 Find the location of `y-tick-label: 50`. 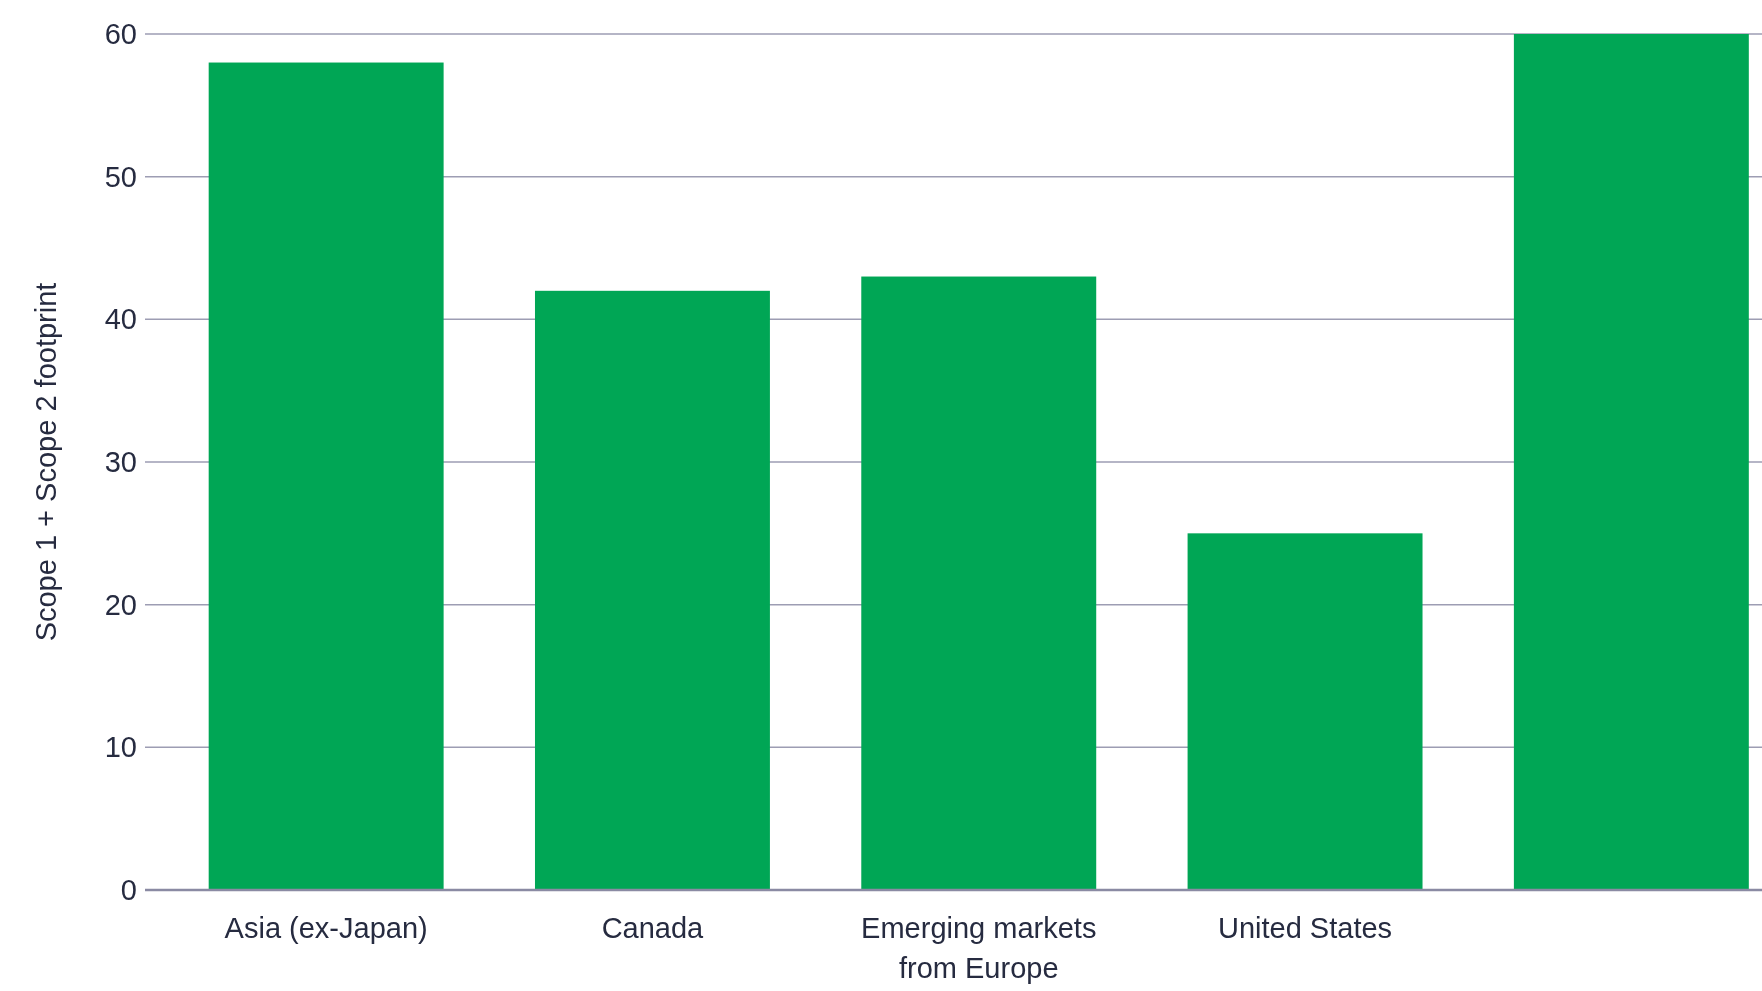

y-tick-label: 50 is located at coordinates (120, 176).